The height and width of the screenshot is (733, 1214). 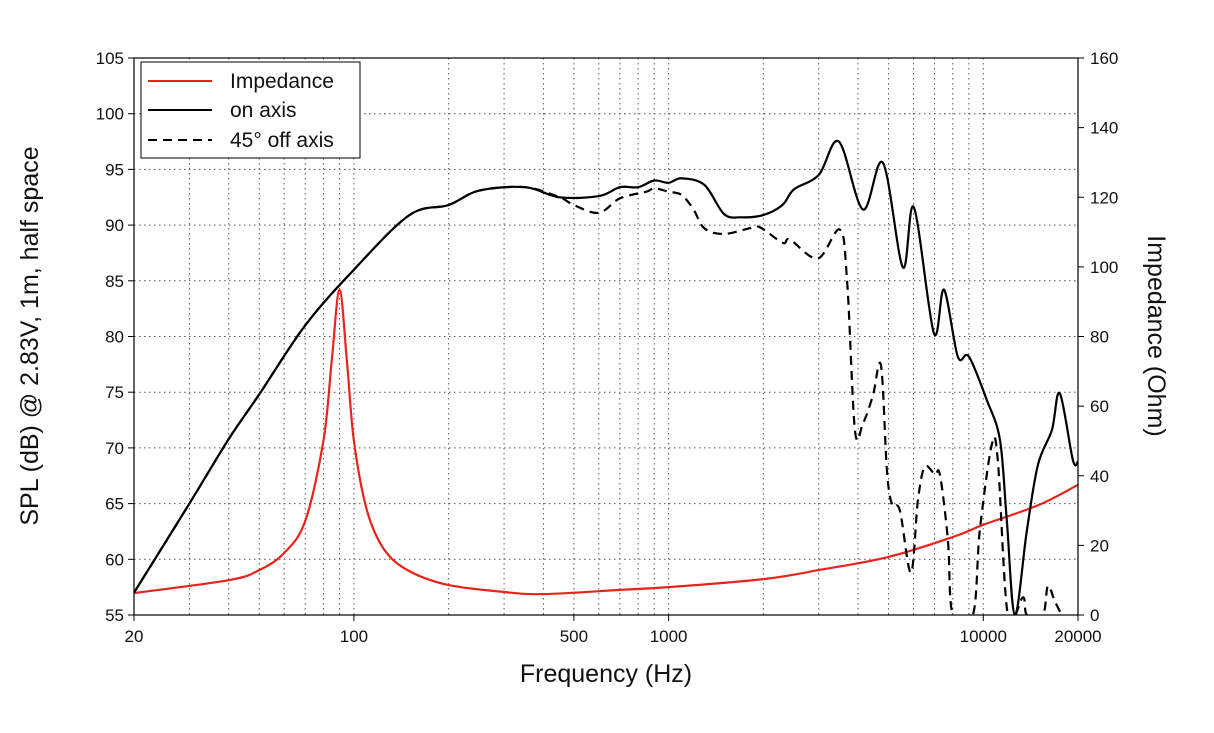 I want to click on y-tick-label: 70, so click(x=114, y=448).